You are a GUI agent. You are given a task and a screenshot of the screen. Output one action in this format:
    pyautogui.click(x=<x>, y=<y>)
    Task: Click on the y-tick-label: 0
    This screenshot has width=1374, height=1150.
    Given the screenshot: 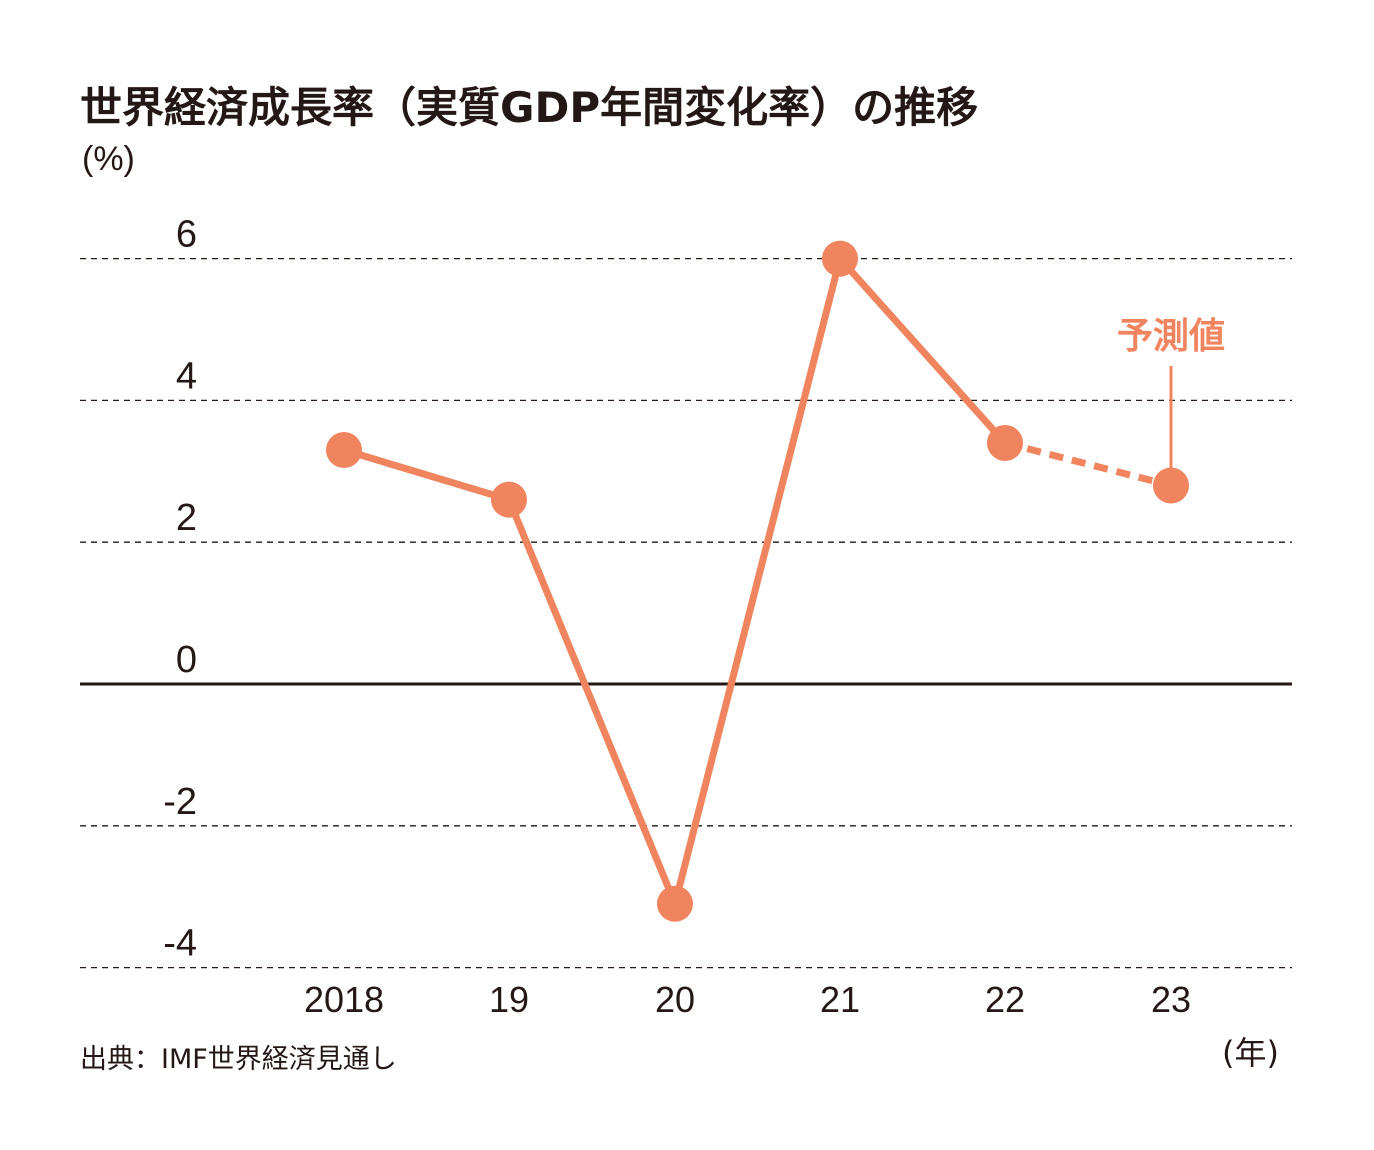 What is the action you would take?
    pyautogui.click(x=186, y=660)
    